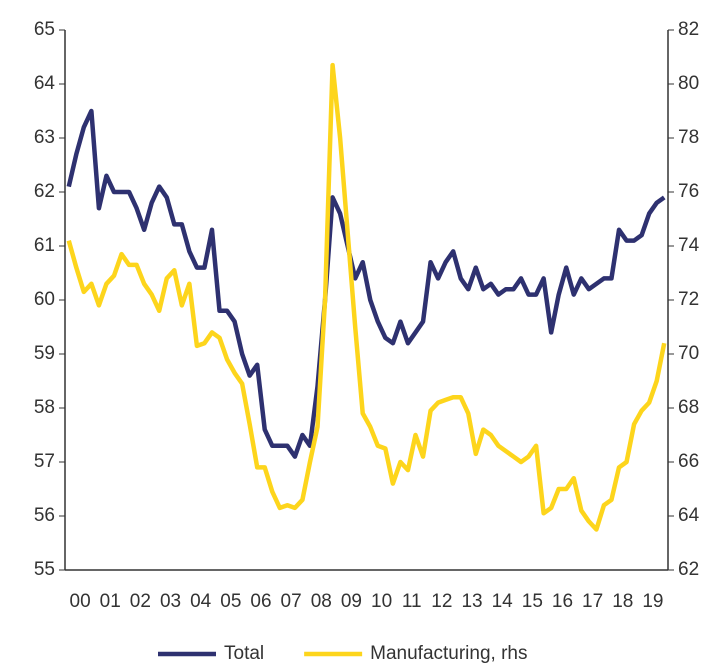  I want to click on x-tick-label: 14, so click(503, 601).